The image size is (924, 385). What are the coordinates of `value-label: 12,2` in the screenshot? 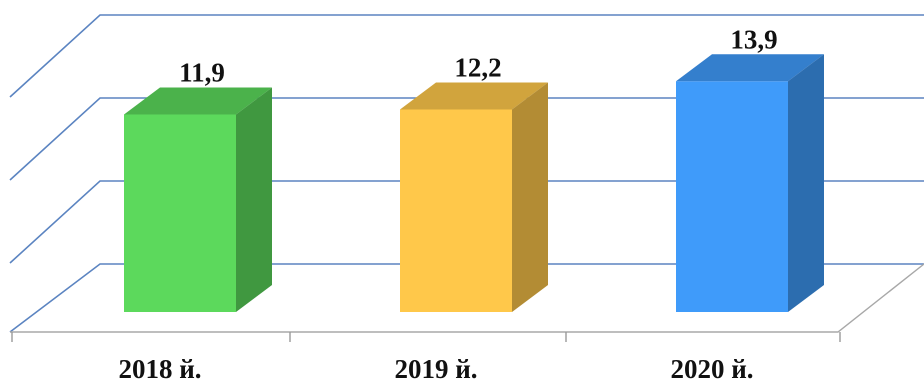 It's located at (477, 67).